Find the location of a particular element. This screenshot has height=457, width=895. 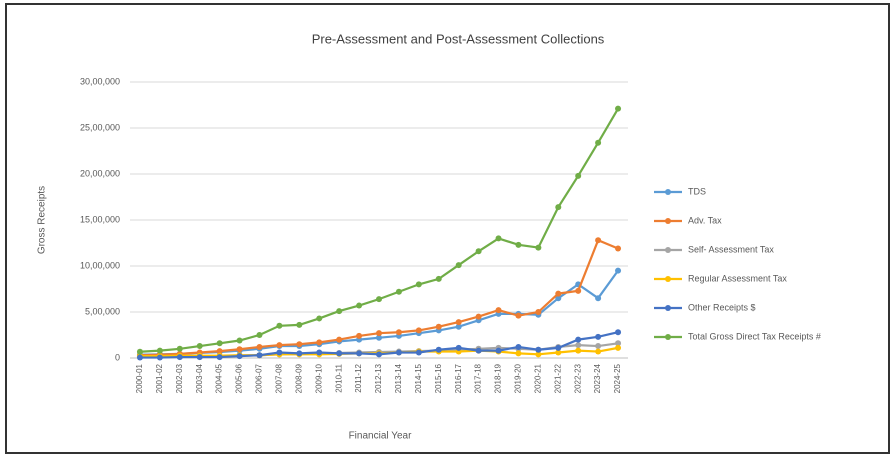

x-tick-label: 2005-06 is located at coordinates (239, 378).